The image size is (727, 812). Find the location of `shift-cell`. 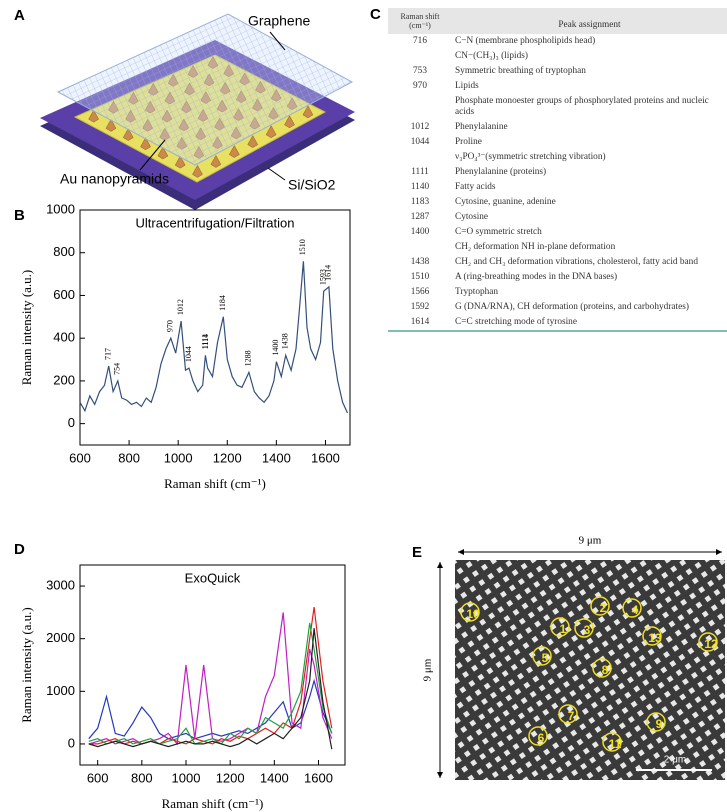

shift-cell is located at coordinates (420, 247).